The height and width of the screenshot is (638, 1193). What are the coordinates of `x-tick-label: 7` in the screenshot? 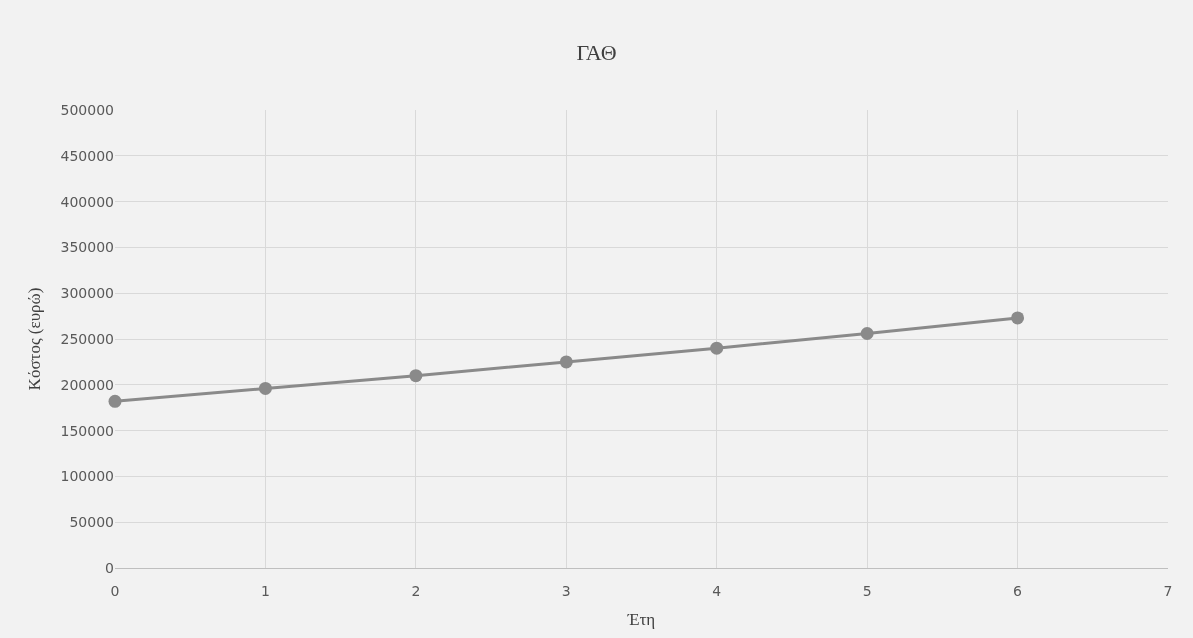 It's located at (1168, 590).